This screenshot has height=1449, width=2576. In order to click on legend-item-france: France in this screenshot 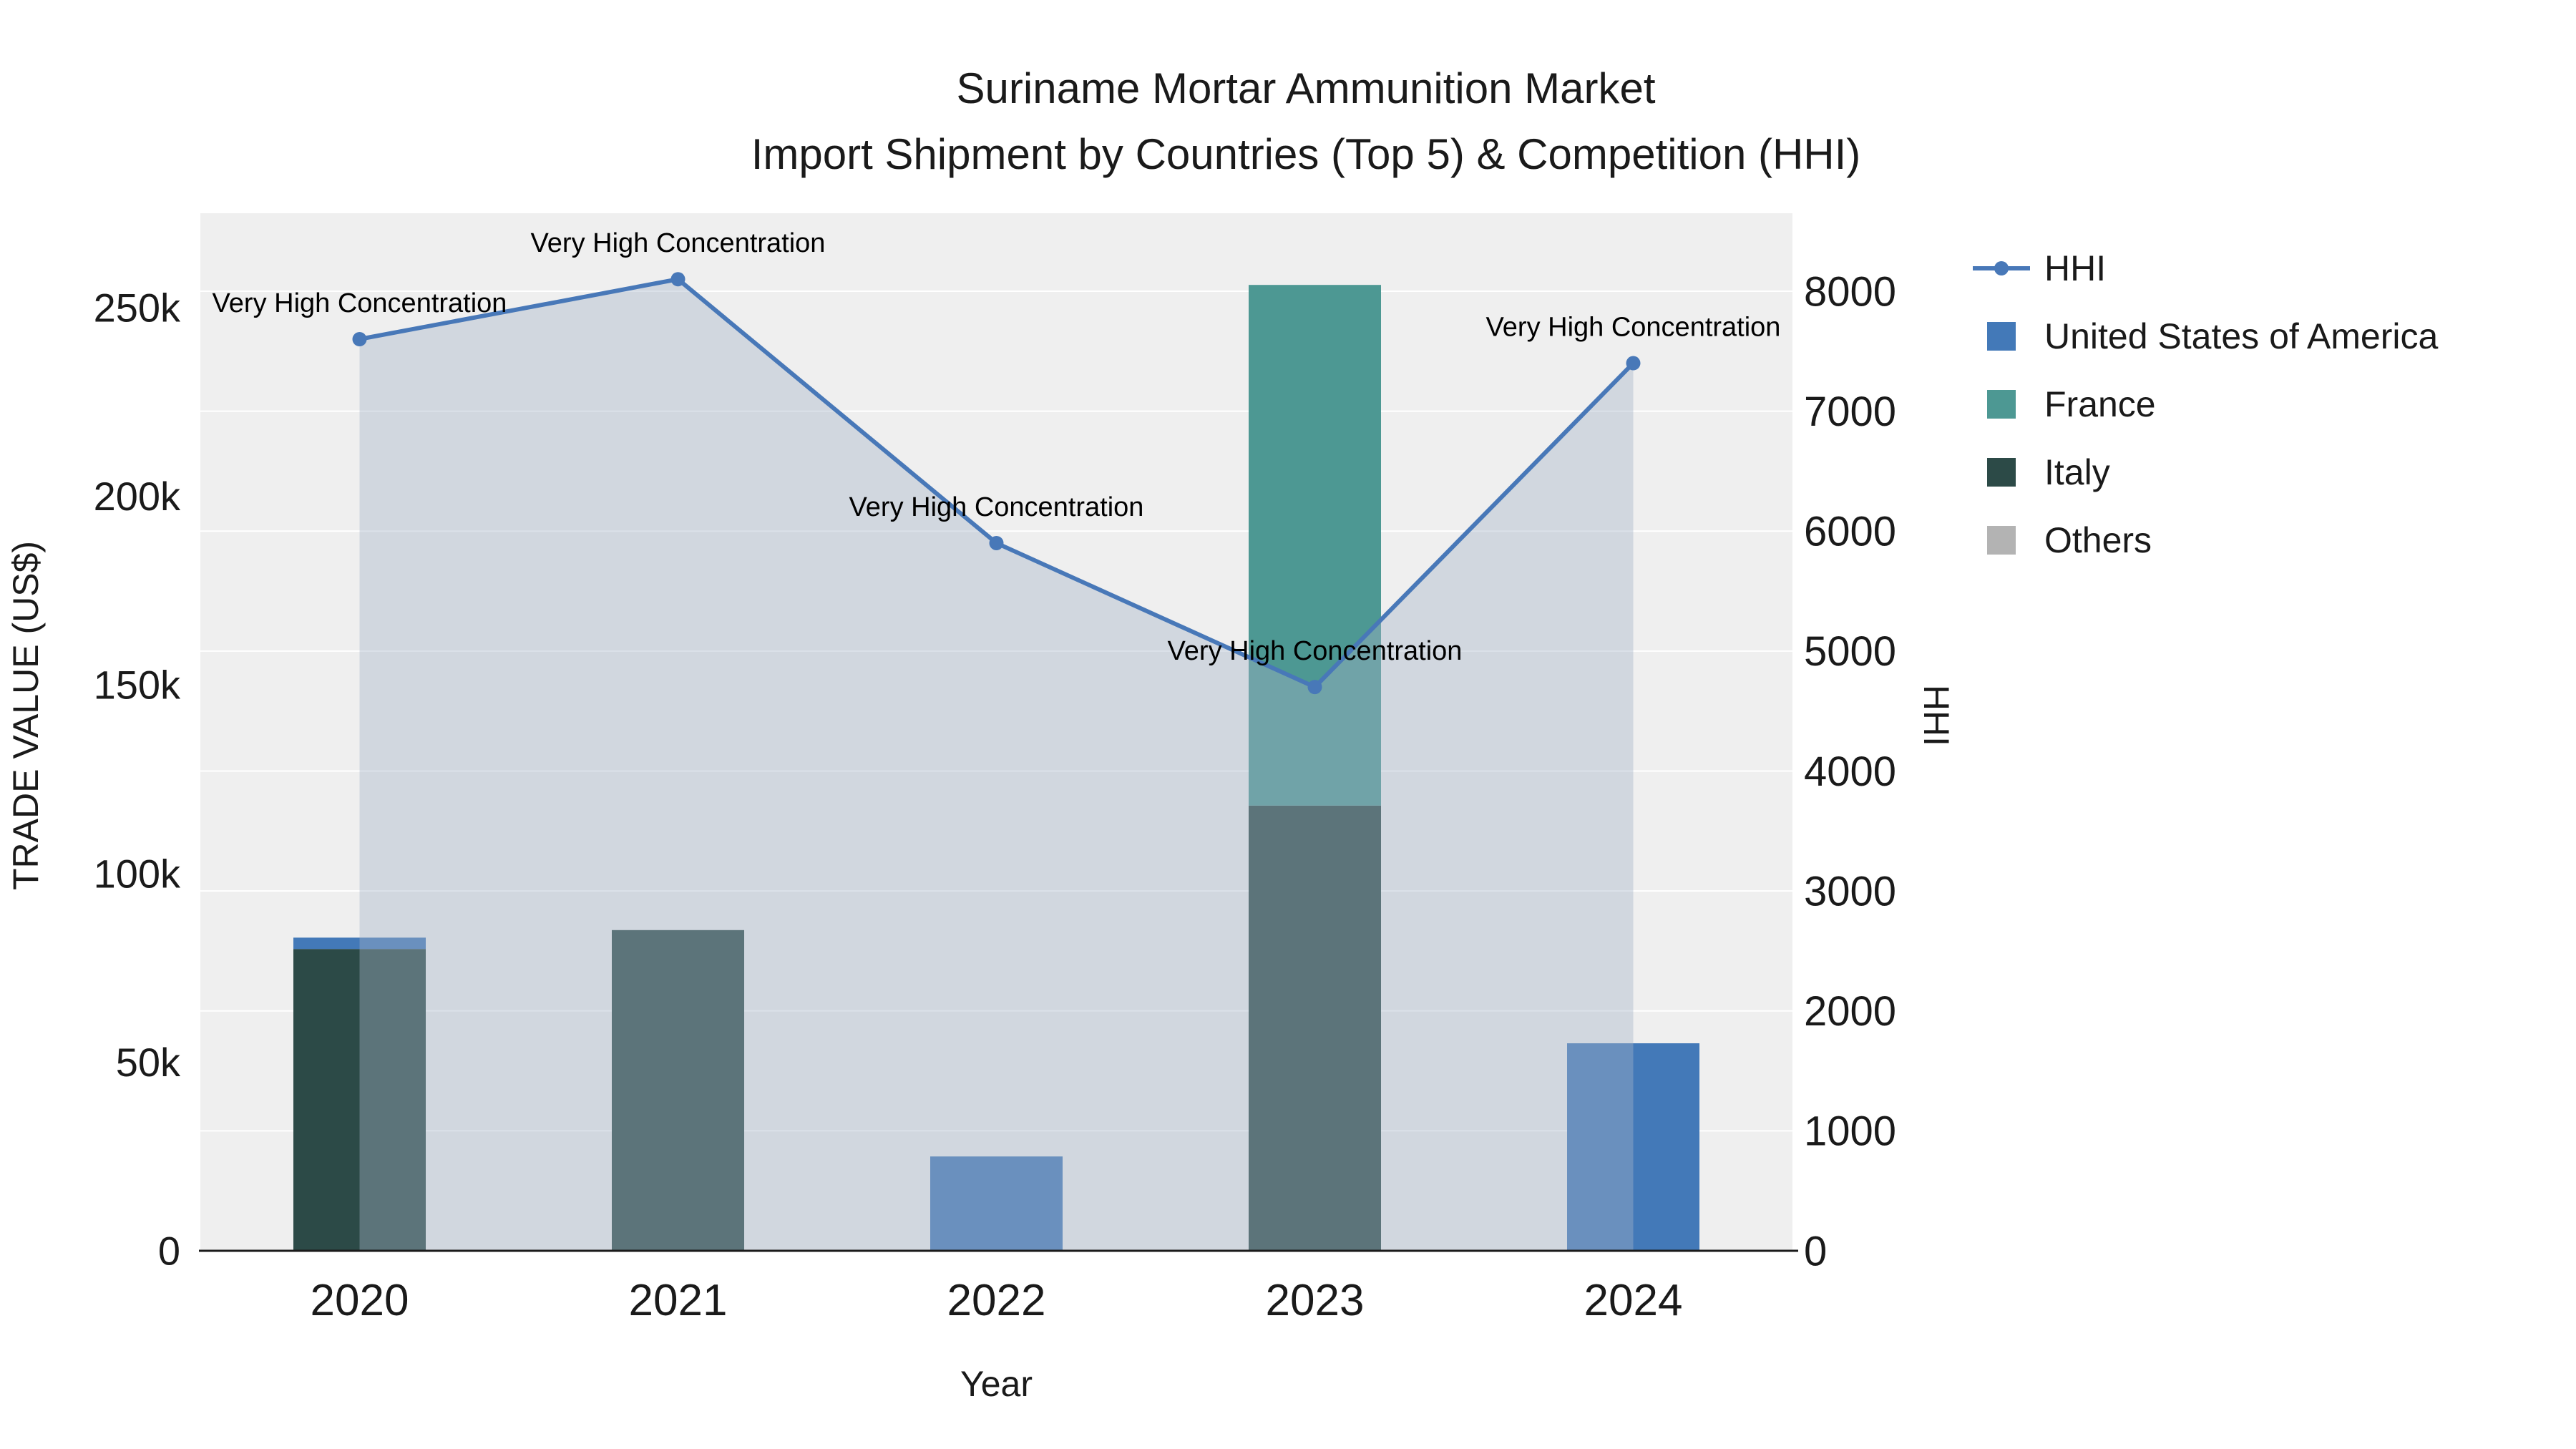, I will do `click(2204, 404)`.